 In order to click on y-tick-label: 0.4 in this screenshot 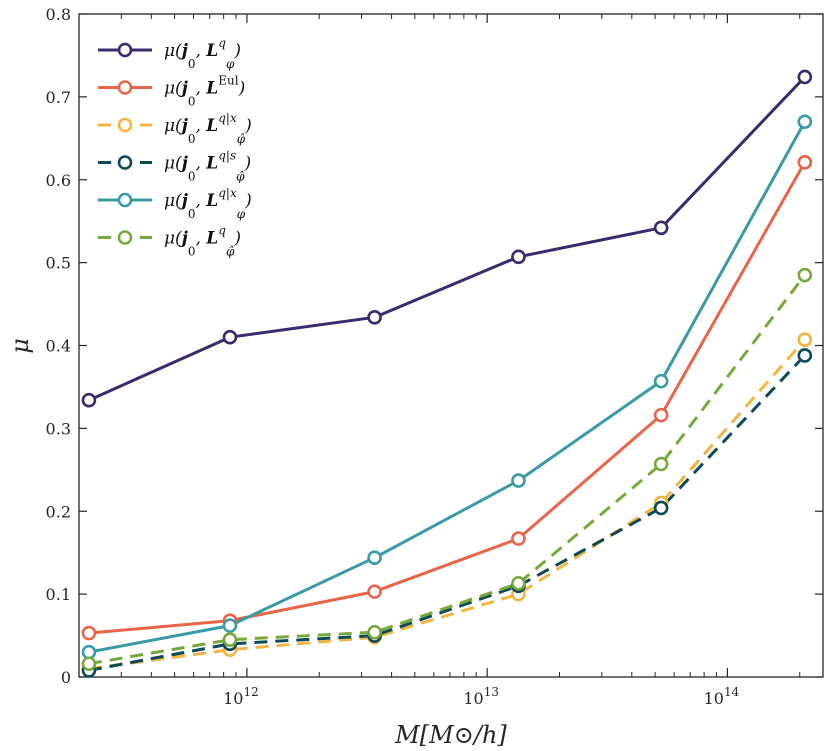, I will do `click(58, 346)`.